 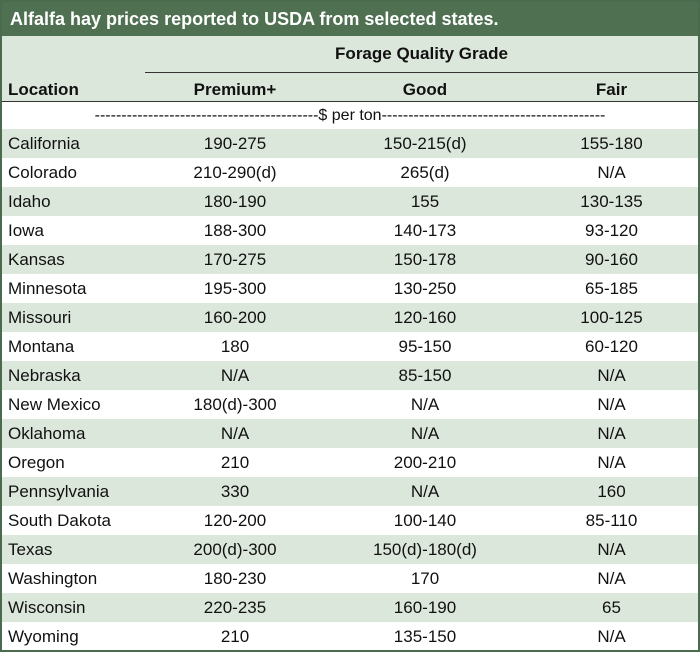 I want to click on table-row: Texas 200(d)-300 150(d)-180(d) N/A, so click(x=350, y=549).